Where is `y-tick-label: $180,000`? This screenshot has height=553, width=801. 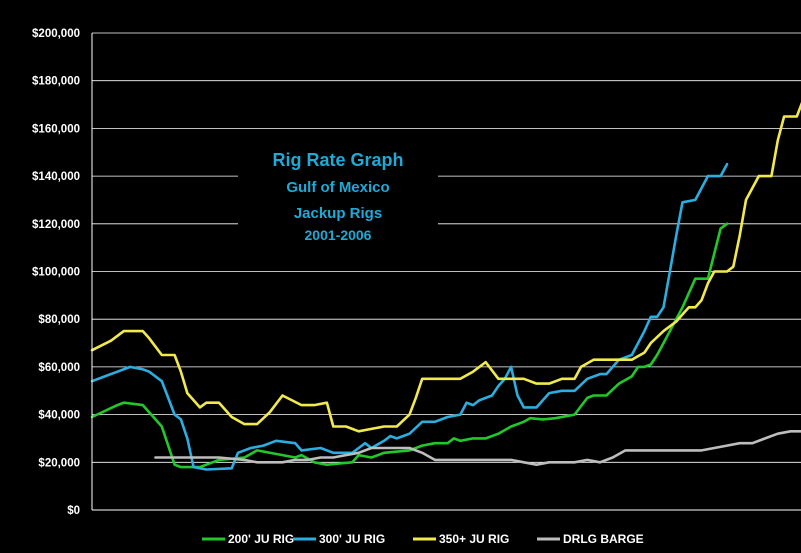
y-tick-label: $180,000 is located at coordinates (56, 82).